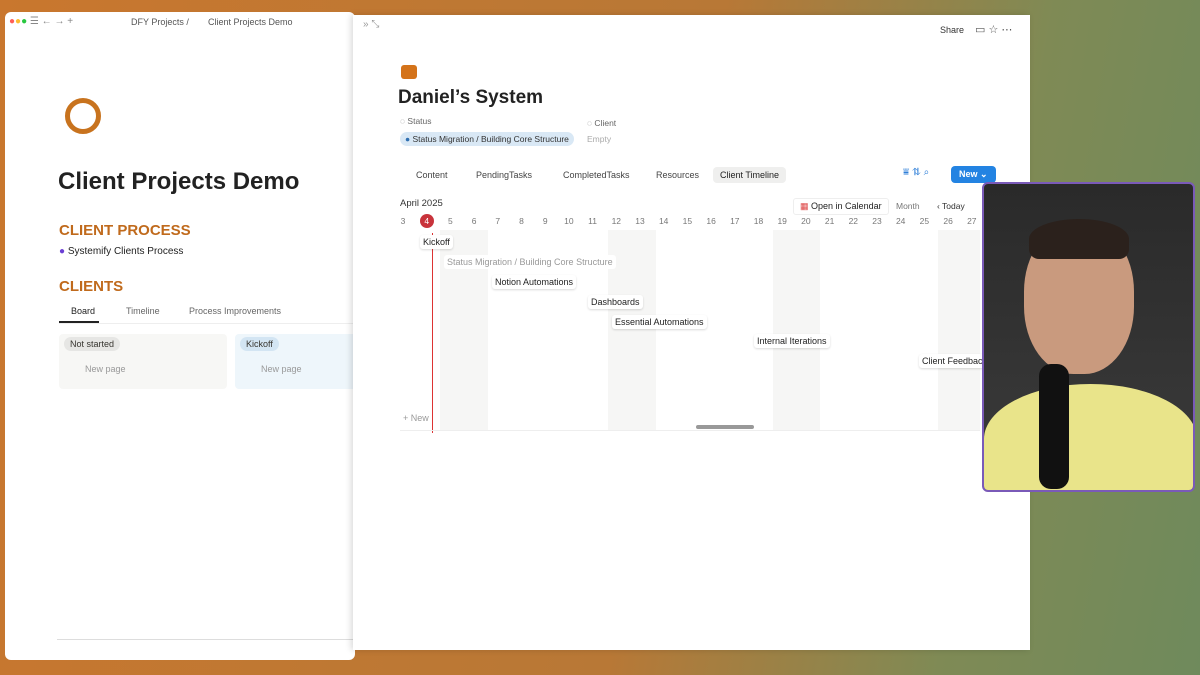 This screenshot has width=1200, height=675. I want to click on scale-select: Month, so click(908, 206).